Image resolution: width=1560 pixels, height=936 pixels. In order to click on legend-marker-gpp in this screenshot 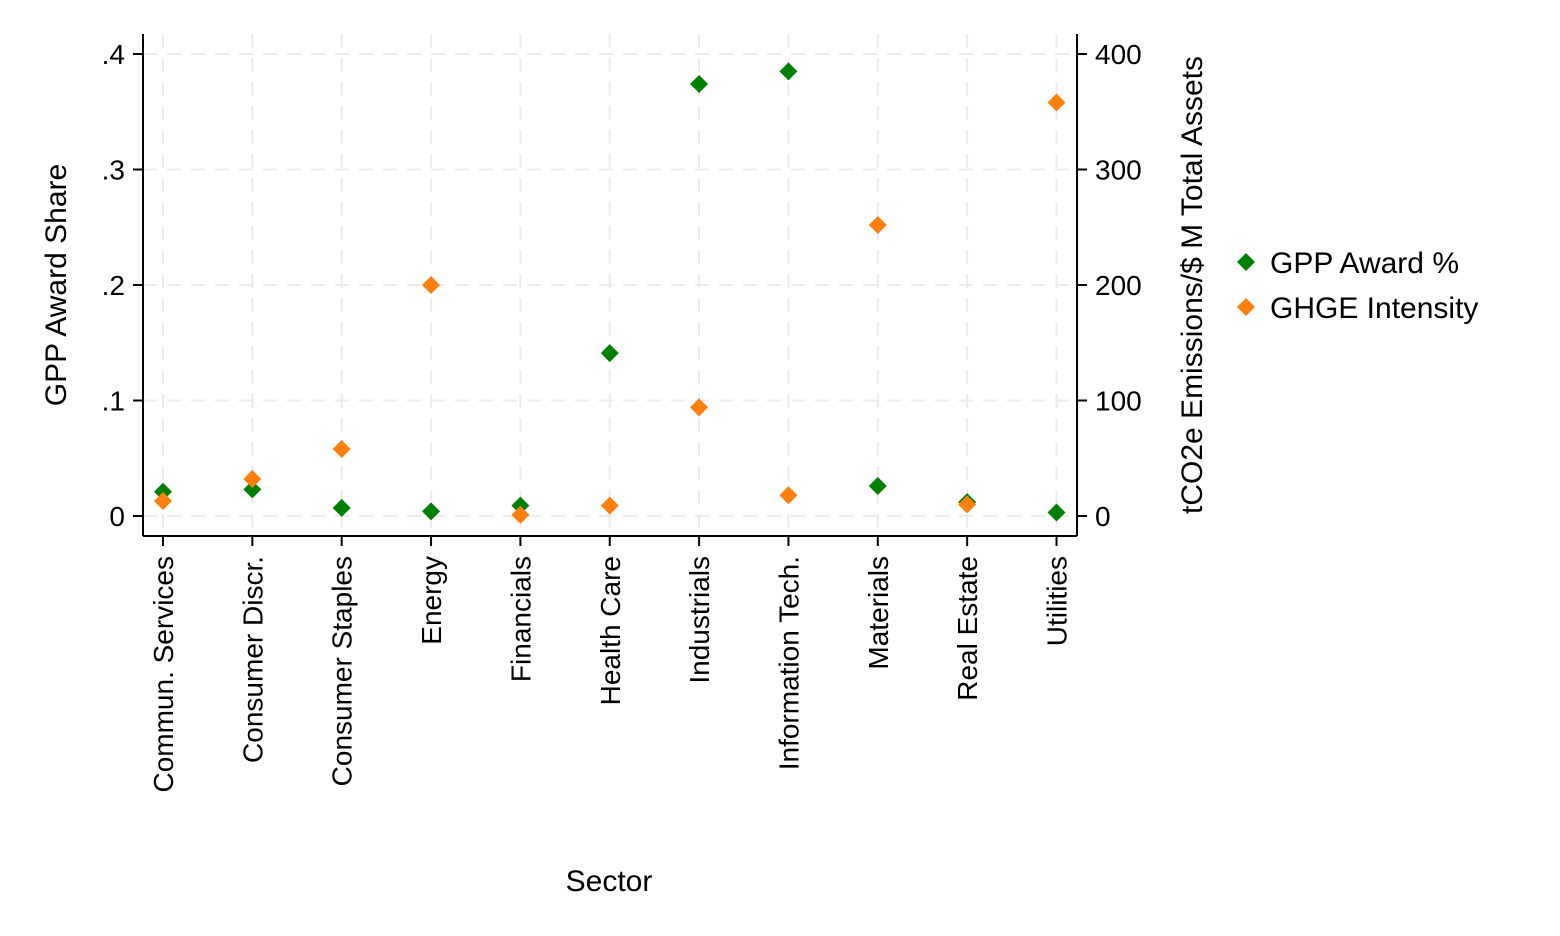, I will do `click(1246, 262)`.